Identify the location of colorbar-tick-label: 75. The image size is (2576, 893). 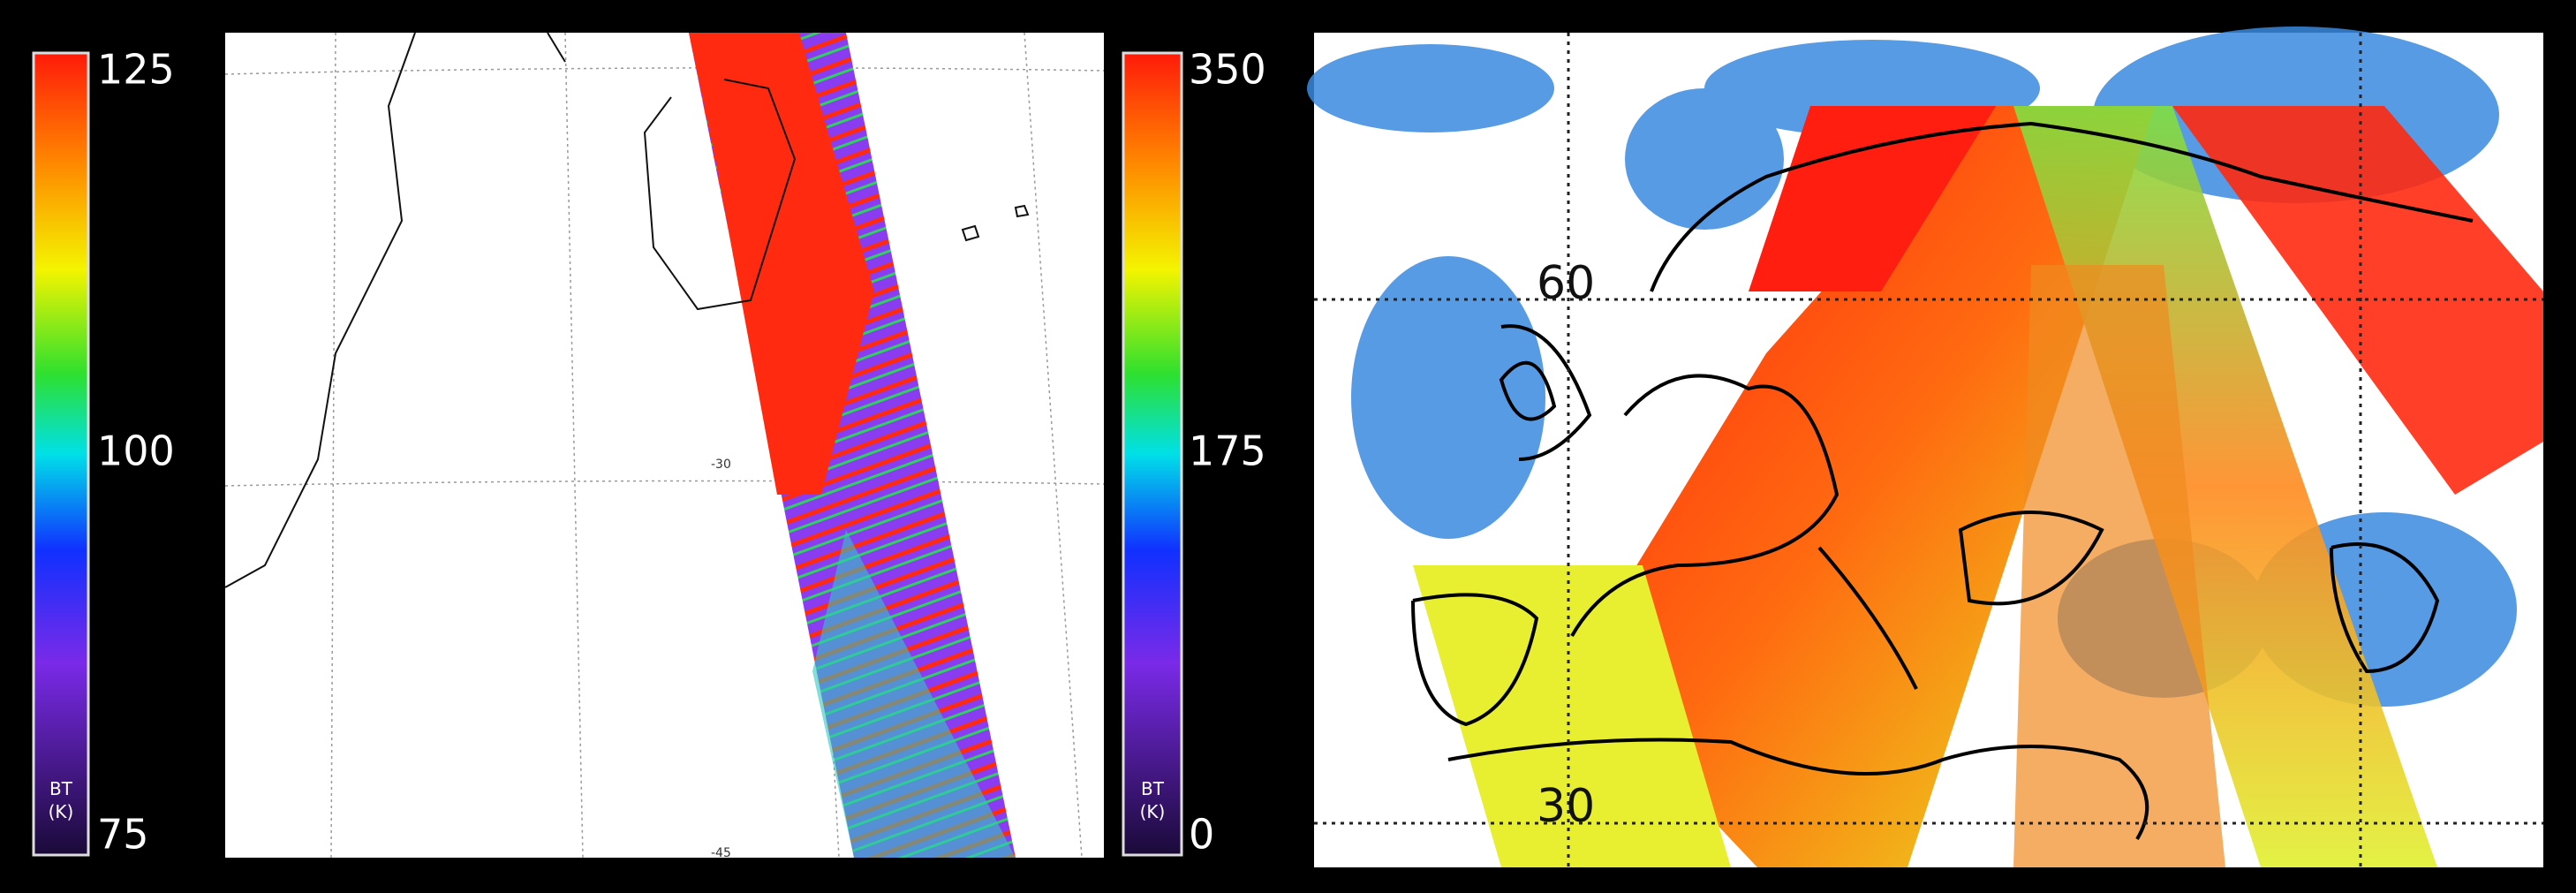
(123, 835).